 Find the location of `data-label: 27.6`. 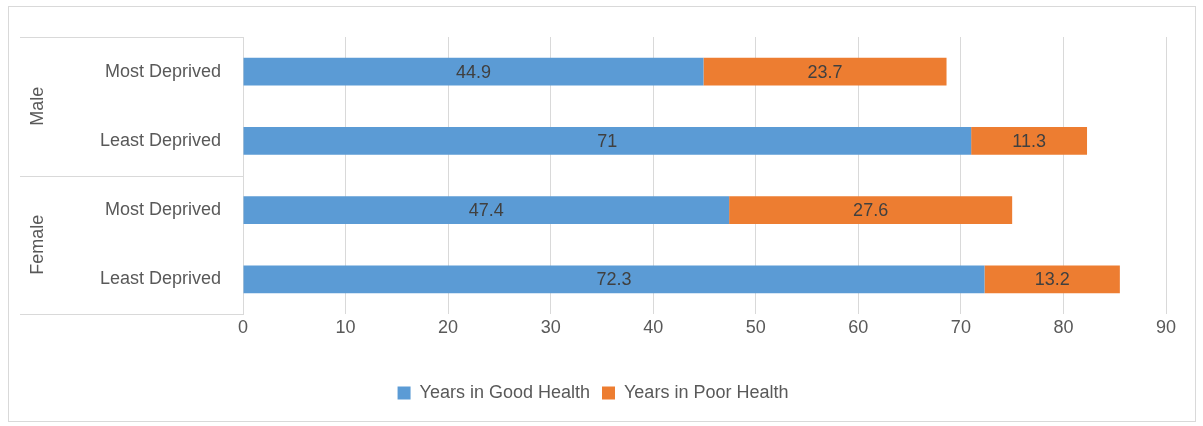

data-label: 27.6 is located at coordinates (871, 210).